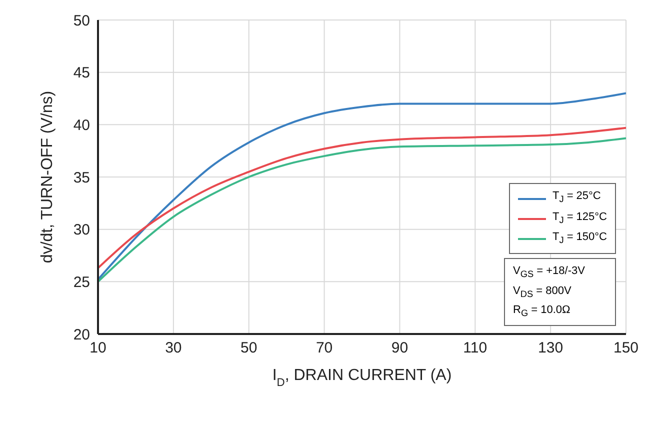 The image size is (647, 432). I want to click on y-tick-label: 20, so click(81, 335).